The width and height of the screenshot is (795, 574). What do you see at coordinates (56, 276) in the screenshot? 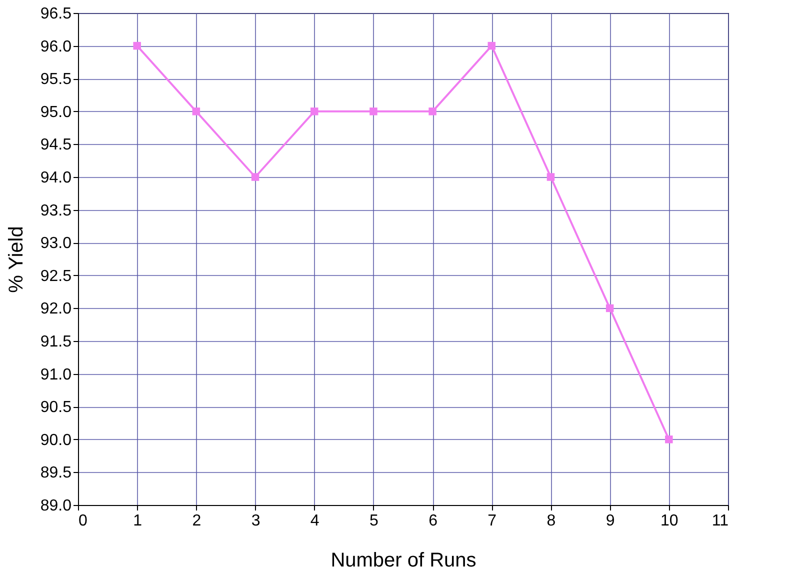
I see `y-tick-label: 92.5` at bounding box center [56, 276].